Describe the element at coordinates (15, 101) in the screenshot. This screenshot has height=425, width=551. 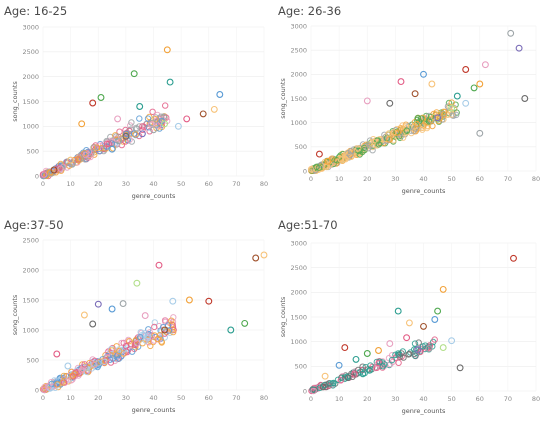
I see `y-axis-label: song_counts` at that location.